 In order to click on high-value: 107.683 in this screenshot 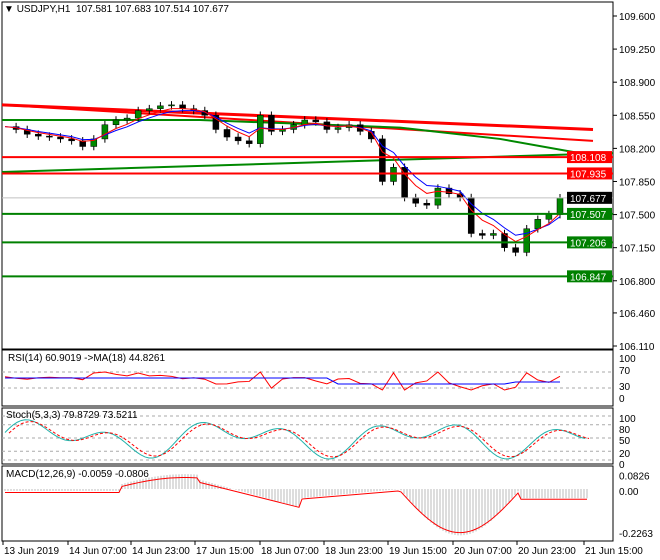, I will do `click(133, 9)`.